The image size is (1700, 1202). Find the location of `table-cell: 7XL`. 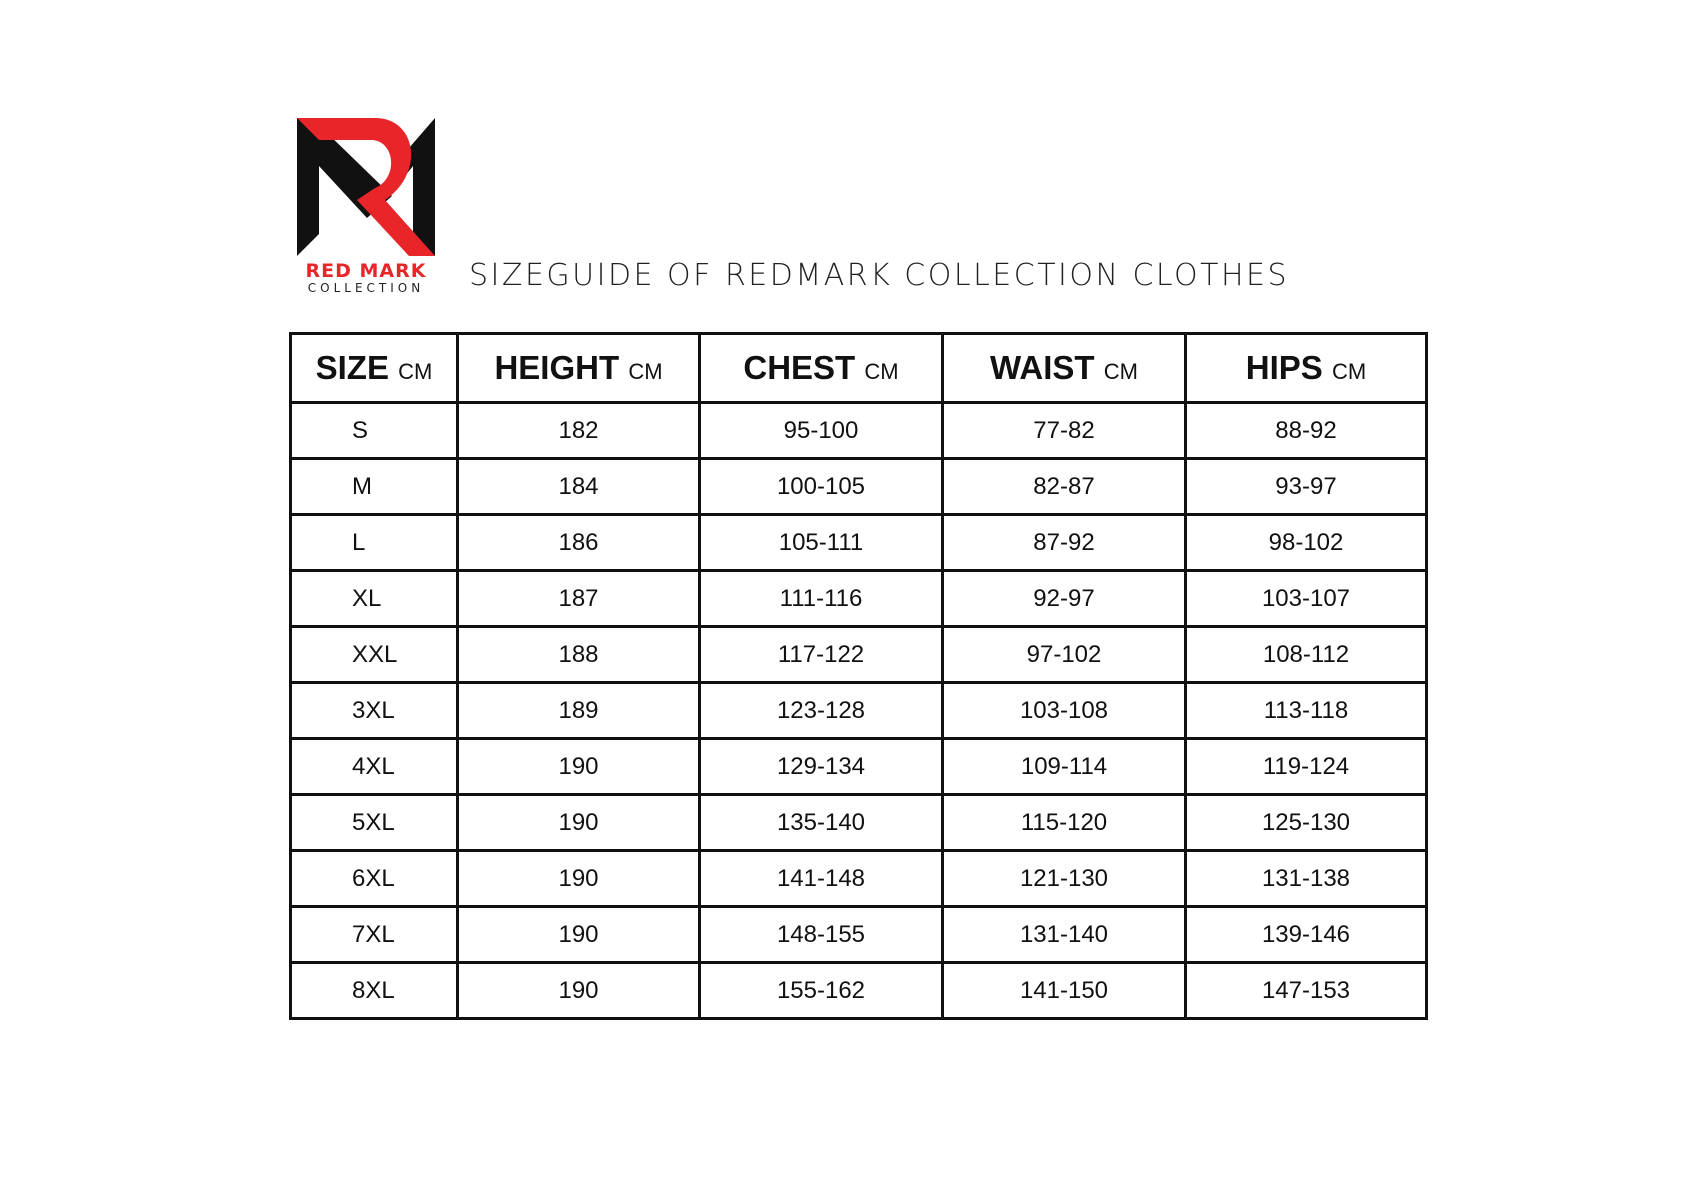

table-cell: 7XL is located at coordinates (374, 934).